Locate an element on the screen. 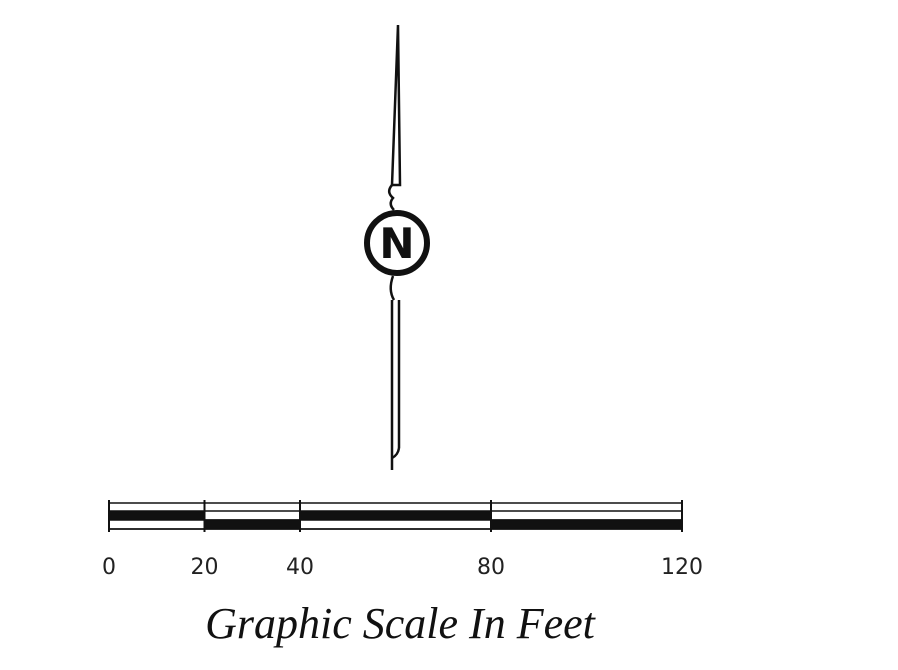 The image size is (898, 670). arrow-head is located at coordinates (396, 105).